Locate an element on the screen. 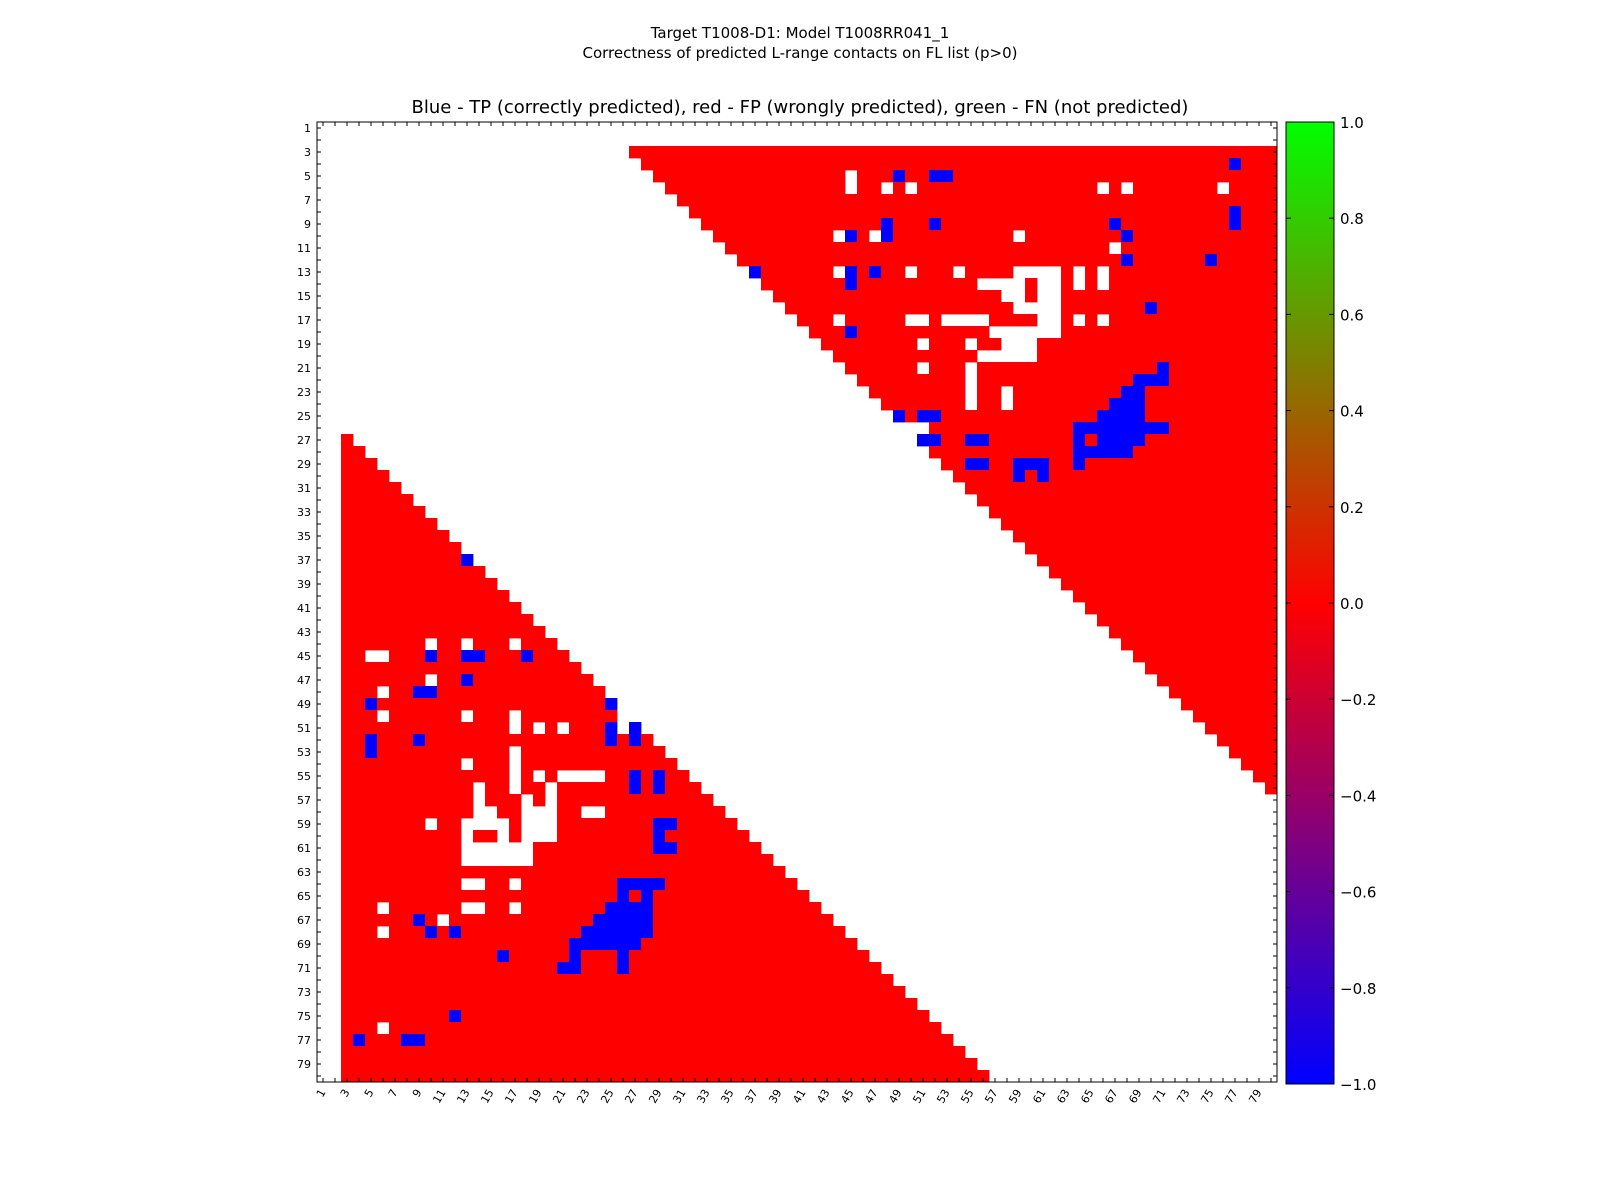  y-tick-label: 45 is located at coordinates (304, 656).